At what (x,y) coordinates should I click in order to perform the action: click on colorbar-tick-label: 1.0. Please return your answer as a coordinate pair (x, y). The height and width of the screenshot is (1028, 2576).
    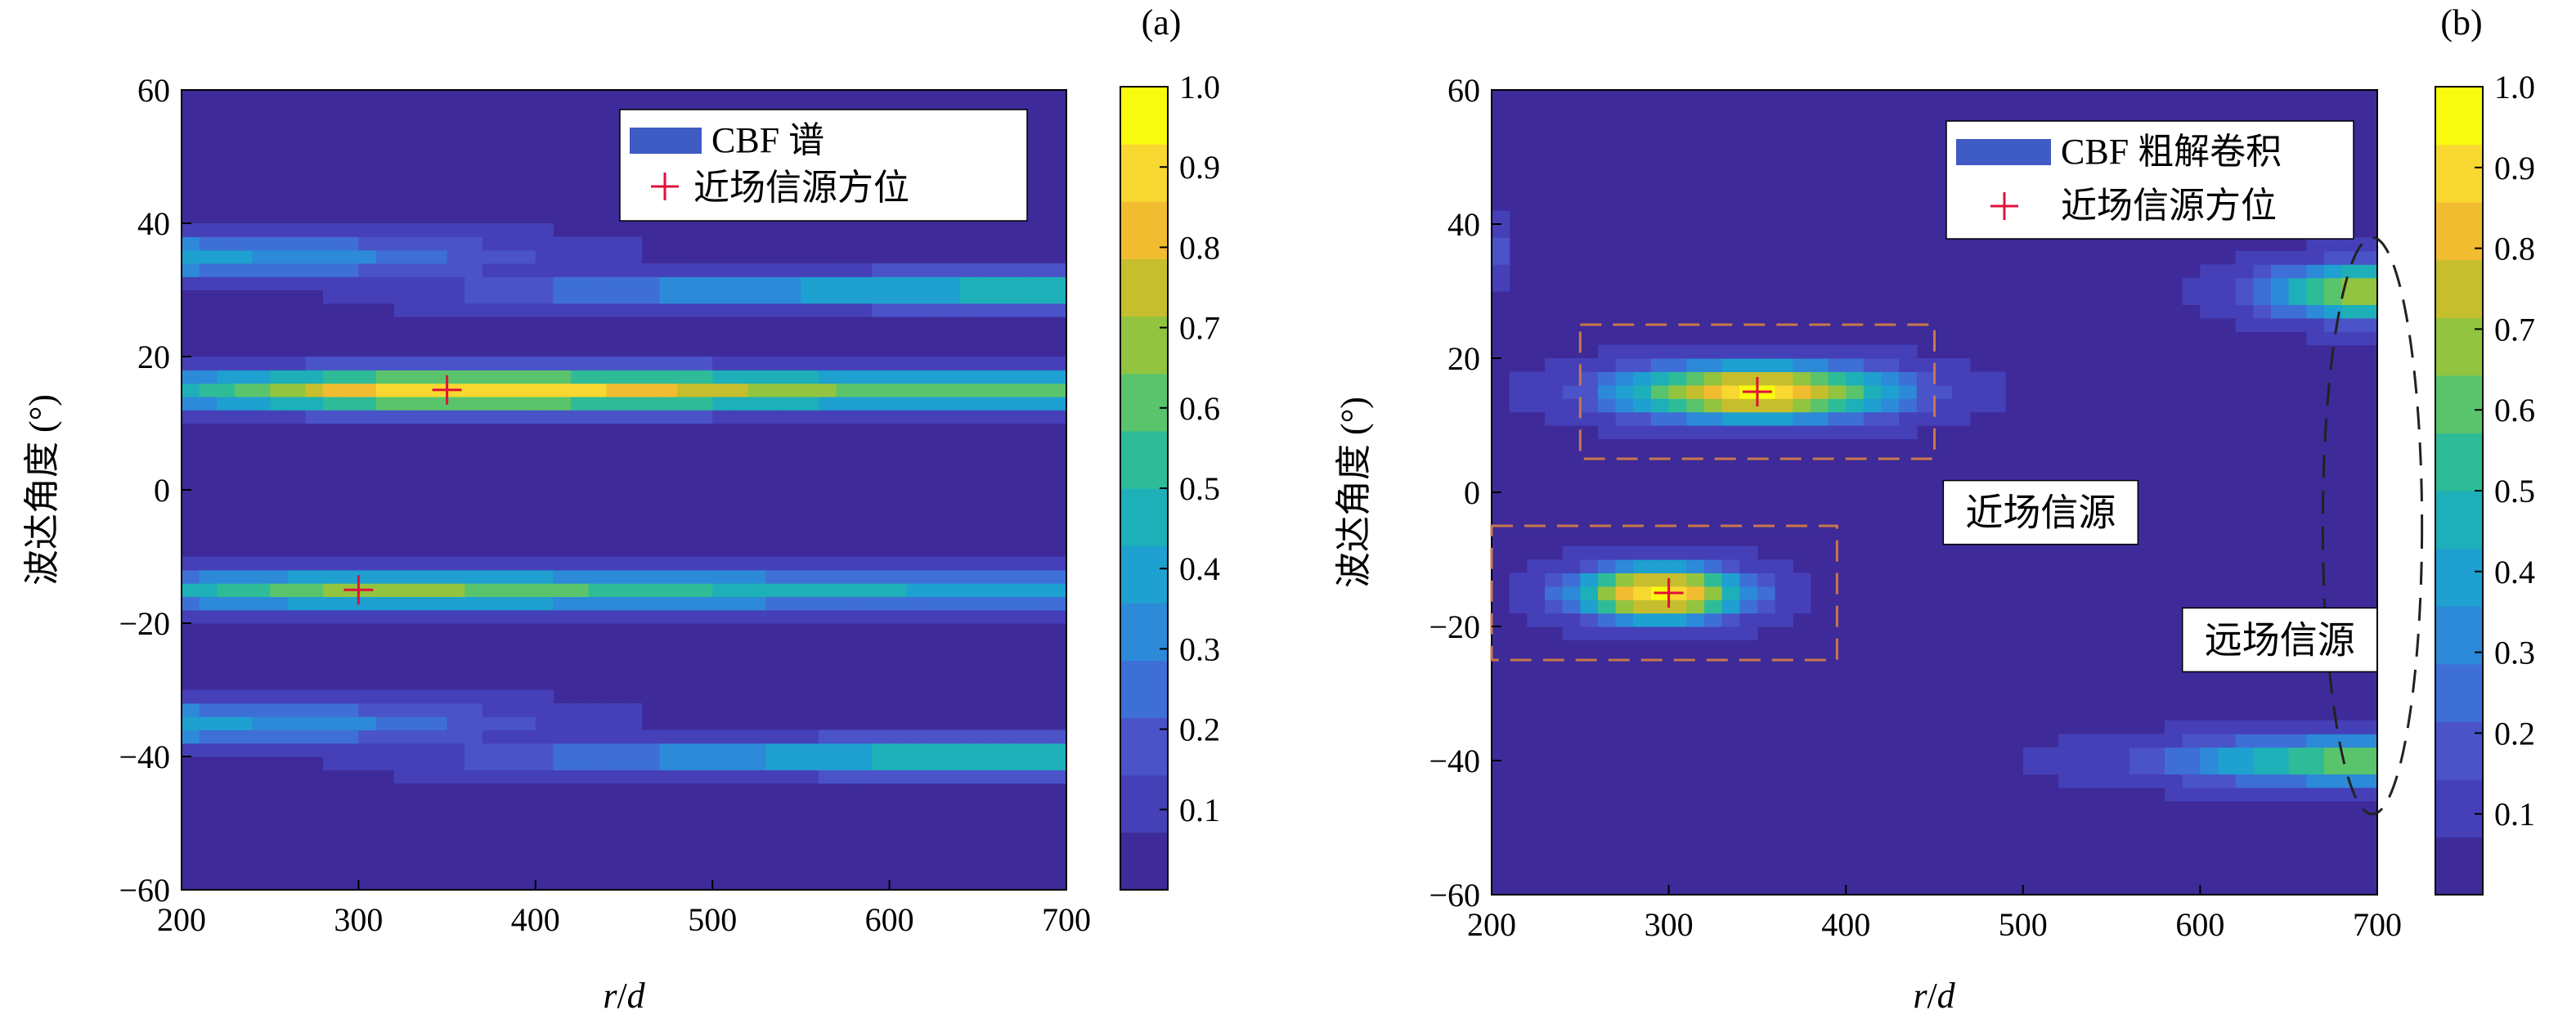
    Looking at the image, I should click on (1199, 87).